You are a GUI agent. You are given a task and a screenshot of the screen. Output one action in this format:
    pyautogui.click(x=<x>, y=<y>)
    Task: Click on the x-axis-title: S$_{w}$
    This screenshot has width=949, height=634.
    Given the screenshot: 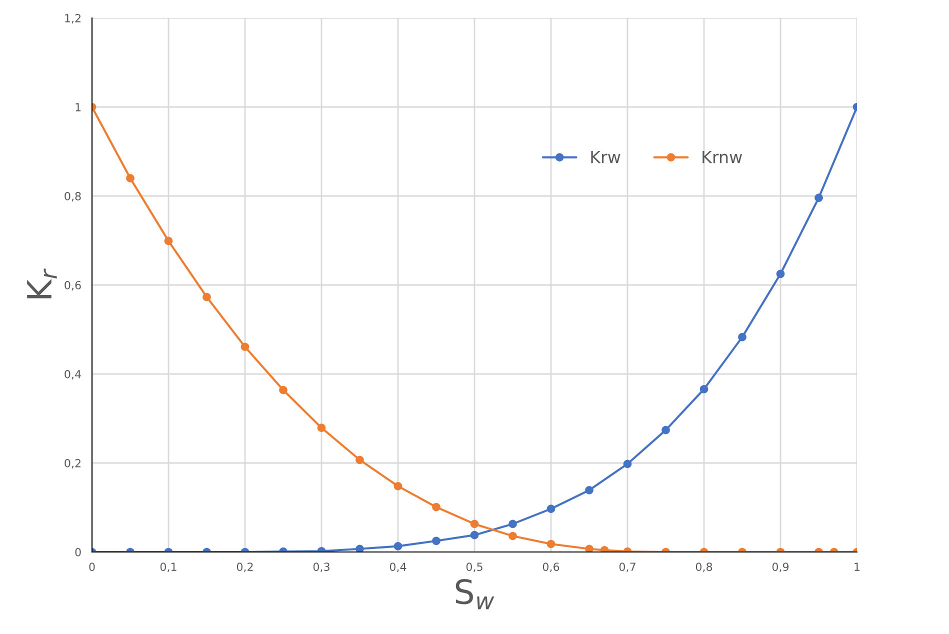 What is the action you would take?
    pyautogui.click(x=475, y=594)
    